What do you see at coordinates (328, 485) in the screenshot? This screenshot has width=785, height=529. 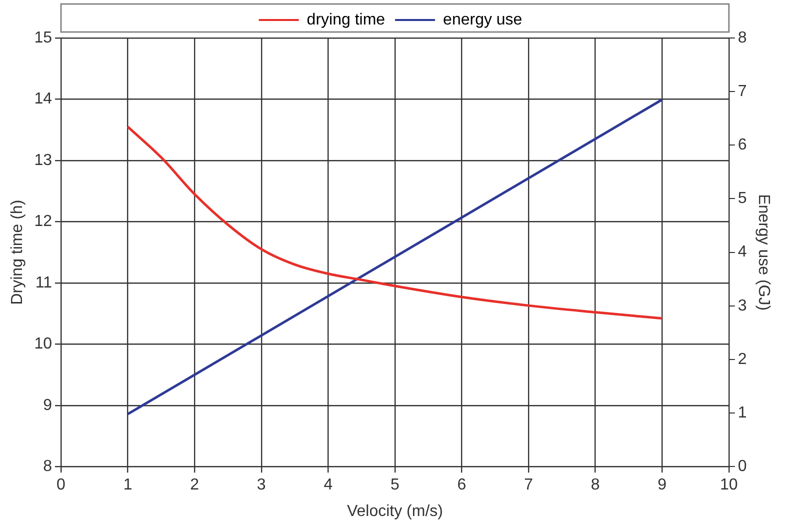 I see `x-tick-label: 4` at bounding box center [328, 485].